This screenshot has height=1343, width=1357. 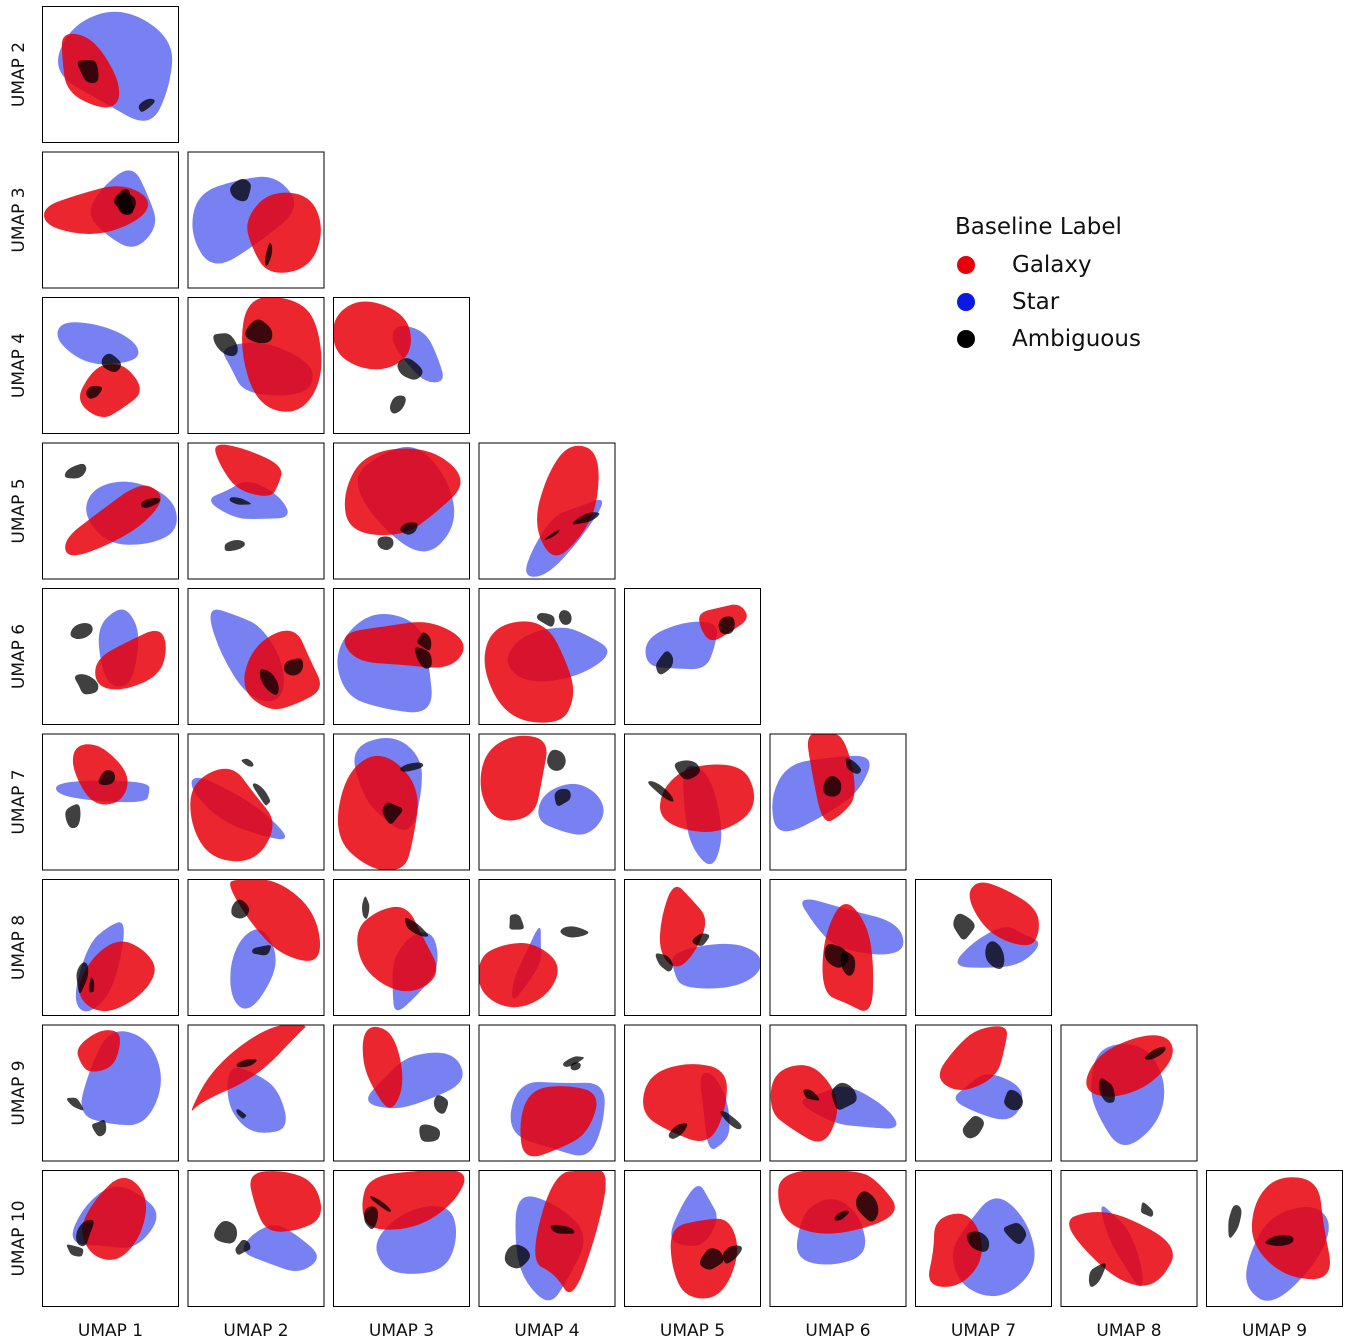 I want to click on legend: Baseline Label Galaxy Star Ambiguous, so click(x=1048, y=285).